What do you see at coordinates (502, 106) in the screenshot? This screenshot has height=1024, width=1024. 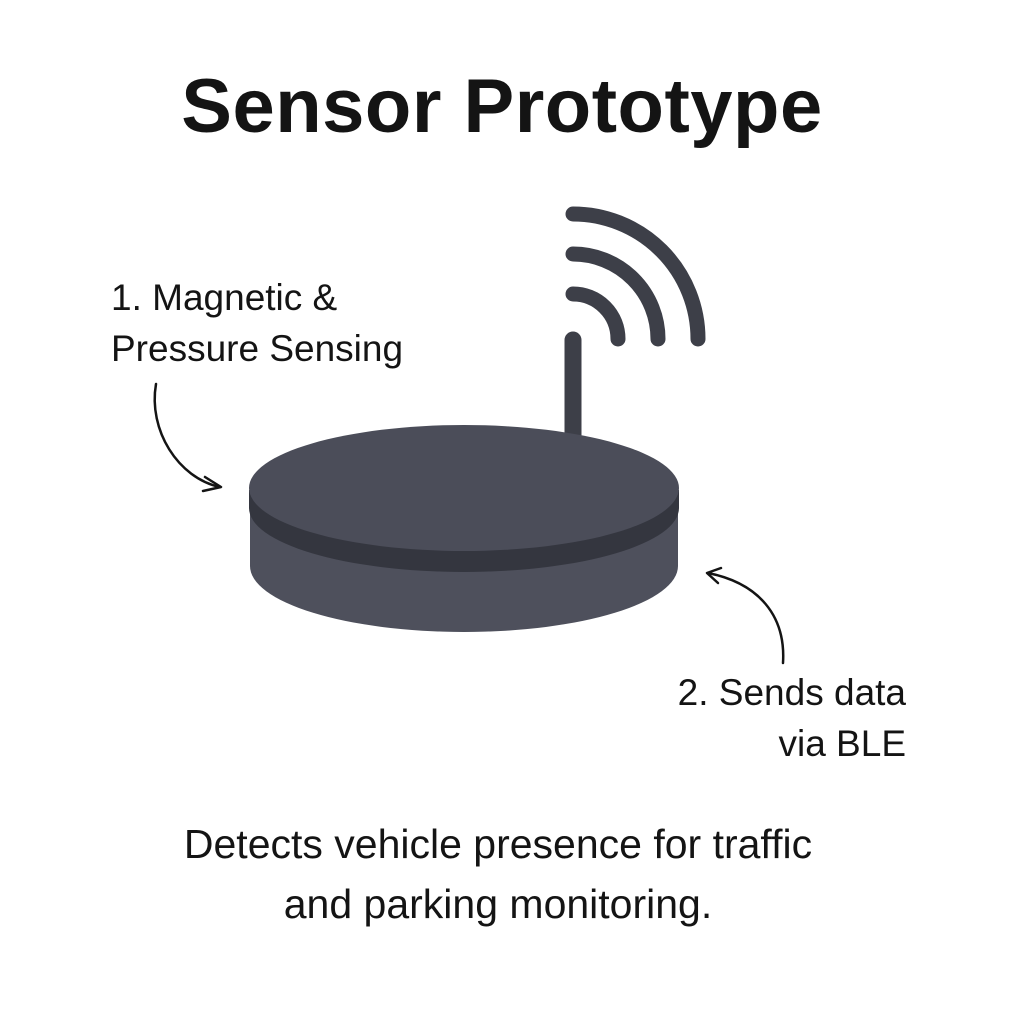 I see `page-title: Sensor Prototype` at bounding box center [502, 106].